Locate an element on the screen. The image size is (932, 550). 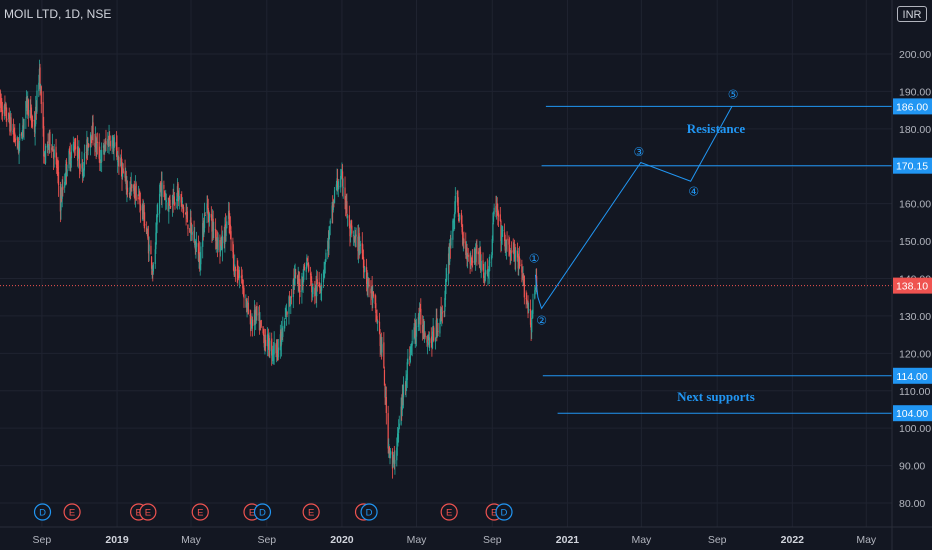
earnings-marker is located at coordinates (311, 512).